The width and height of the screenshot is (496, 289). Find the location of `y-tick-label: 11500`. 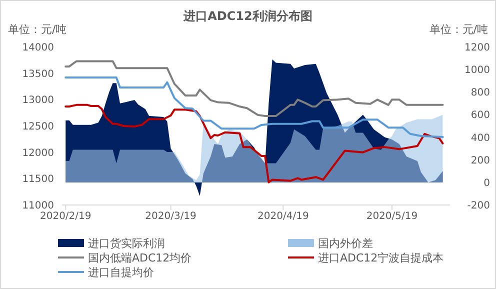

y-tick-label: 11500 is located at coordinates (38, 180).